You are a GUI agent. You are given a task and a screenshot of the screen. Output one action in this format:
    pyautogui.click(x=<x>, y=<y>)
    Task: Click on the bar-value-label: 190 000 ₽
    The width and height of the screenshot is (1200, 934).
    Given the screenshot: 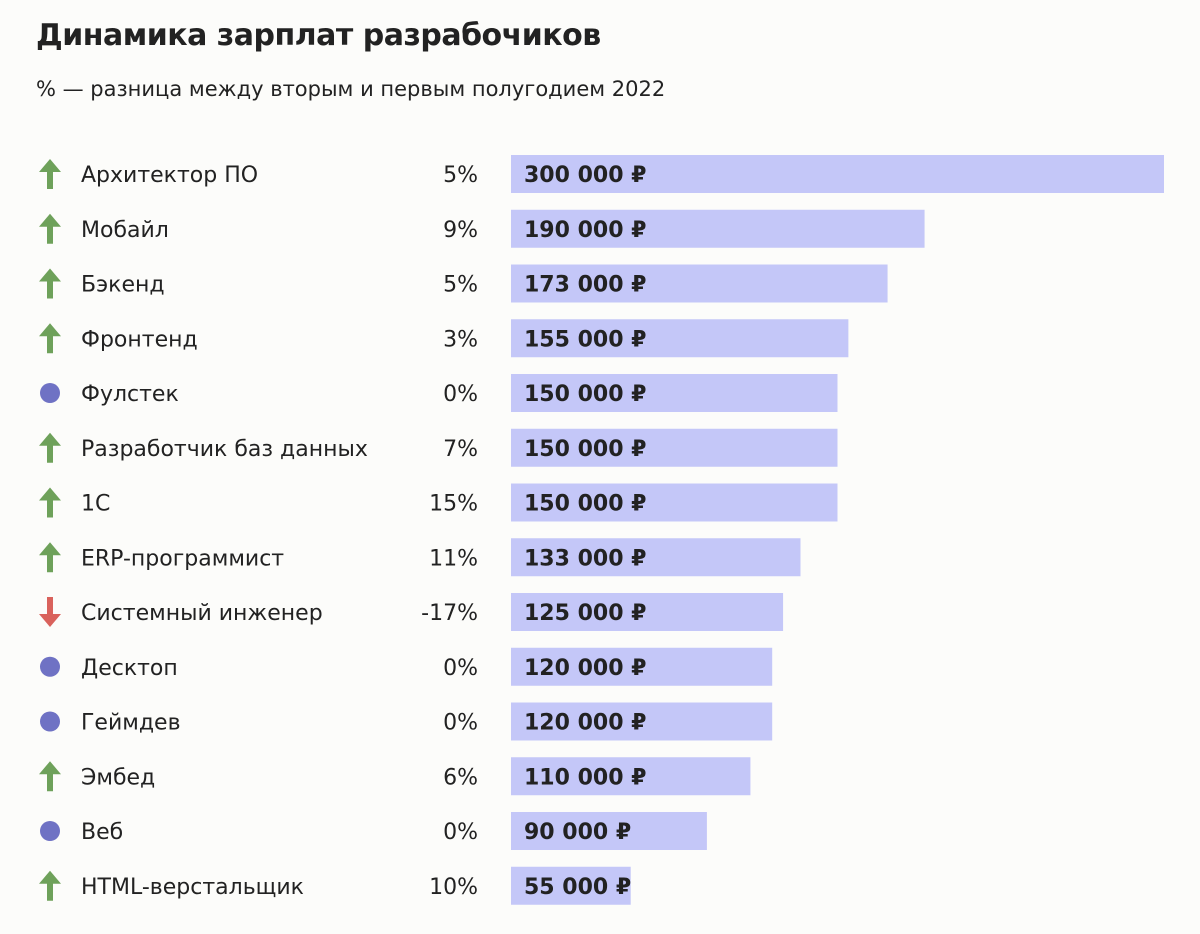 What is the action you would take?
    pyautogui.click(x=585, y=230)
    